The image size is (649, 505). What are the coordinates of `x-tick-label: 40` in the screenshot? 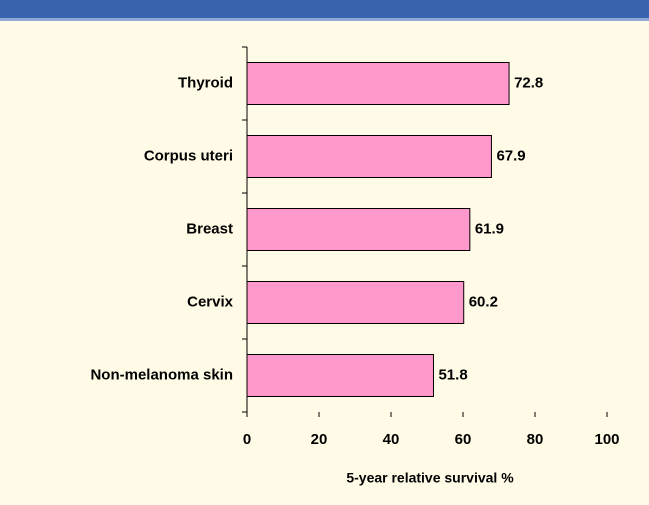 It's located at (391, 439).